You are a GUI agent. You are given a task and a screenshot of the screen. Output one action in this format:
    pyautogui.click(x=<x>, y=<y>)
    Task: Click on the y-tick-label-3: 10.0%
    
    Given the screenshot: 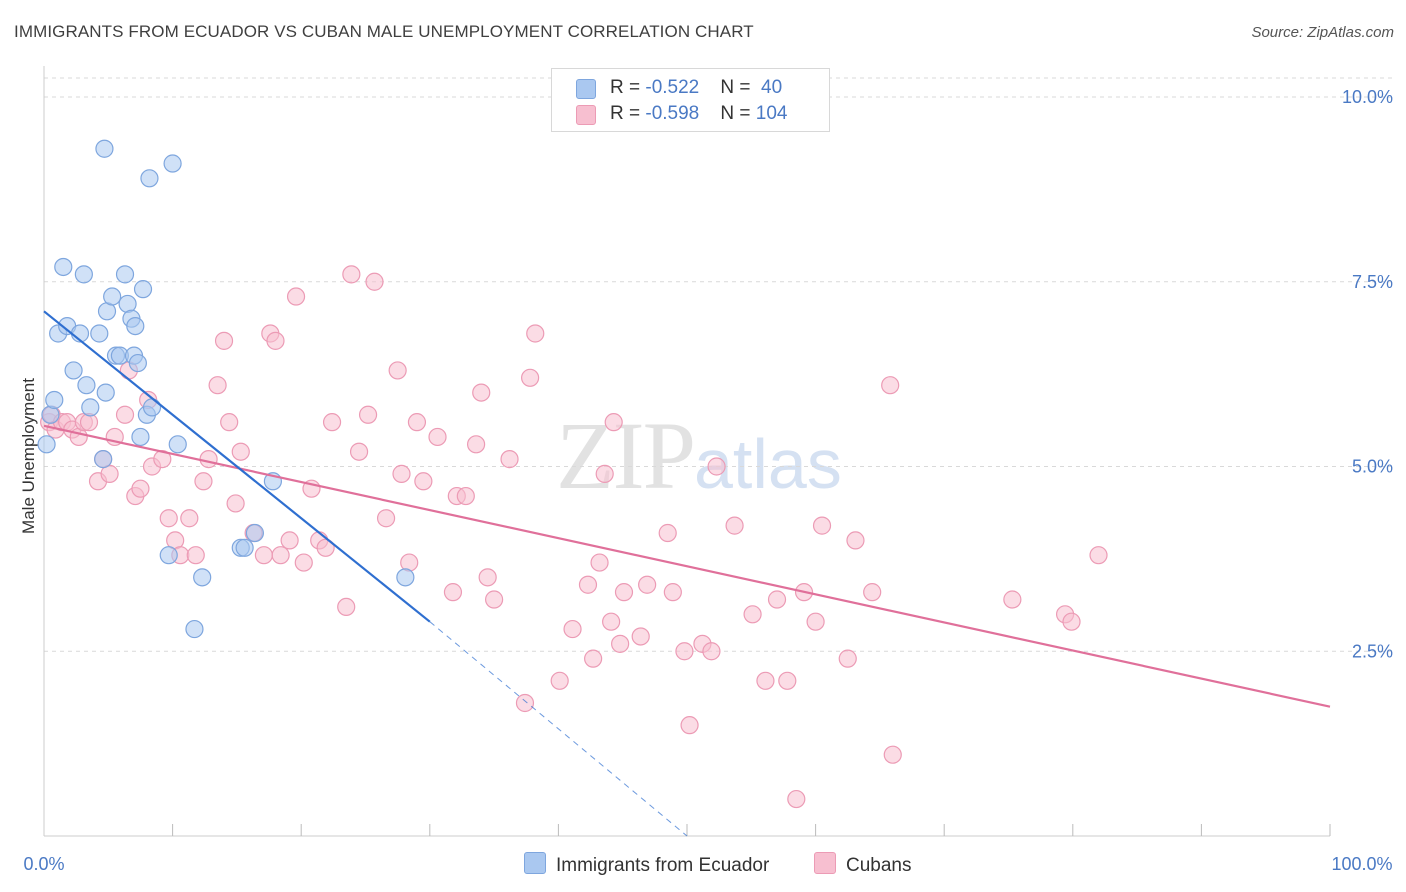 What is the action you would take?
    pyautogui.click(x=1367, y=97)
    